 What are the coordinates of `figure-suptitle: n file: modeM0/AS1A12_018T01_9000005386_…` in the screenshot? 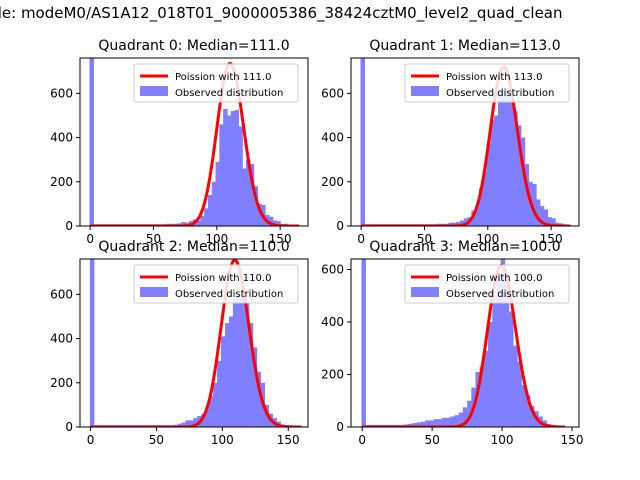 It's located at (320, 15).